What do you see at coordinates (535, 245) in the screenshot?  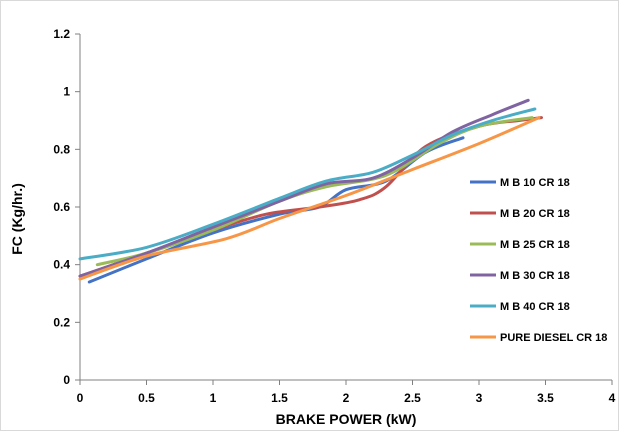 I see `legend-label-3: M B 25 CR 18` at bounding box center [535, 245].